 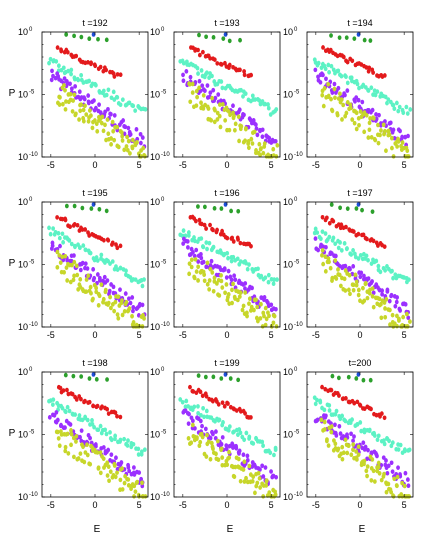 I want to click on x-tick-label: 5, so click(x=404, y=165).